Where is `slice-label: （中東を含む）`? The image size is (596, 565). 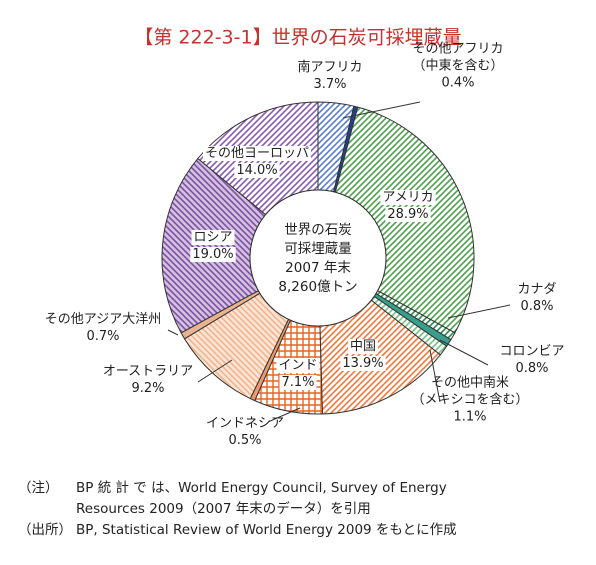 slice-label: （中東を含む） is located at coordinates (457, 66).